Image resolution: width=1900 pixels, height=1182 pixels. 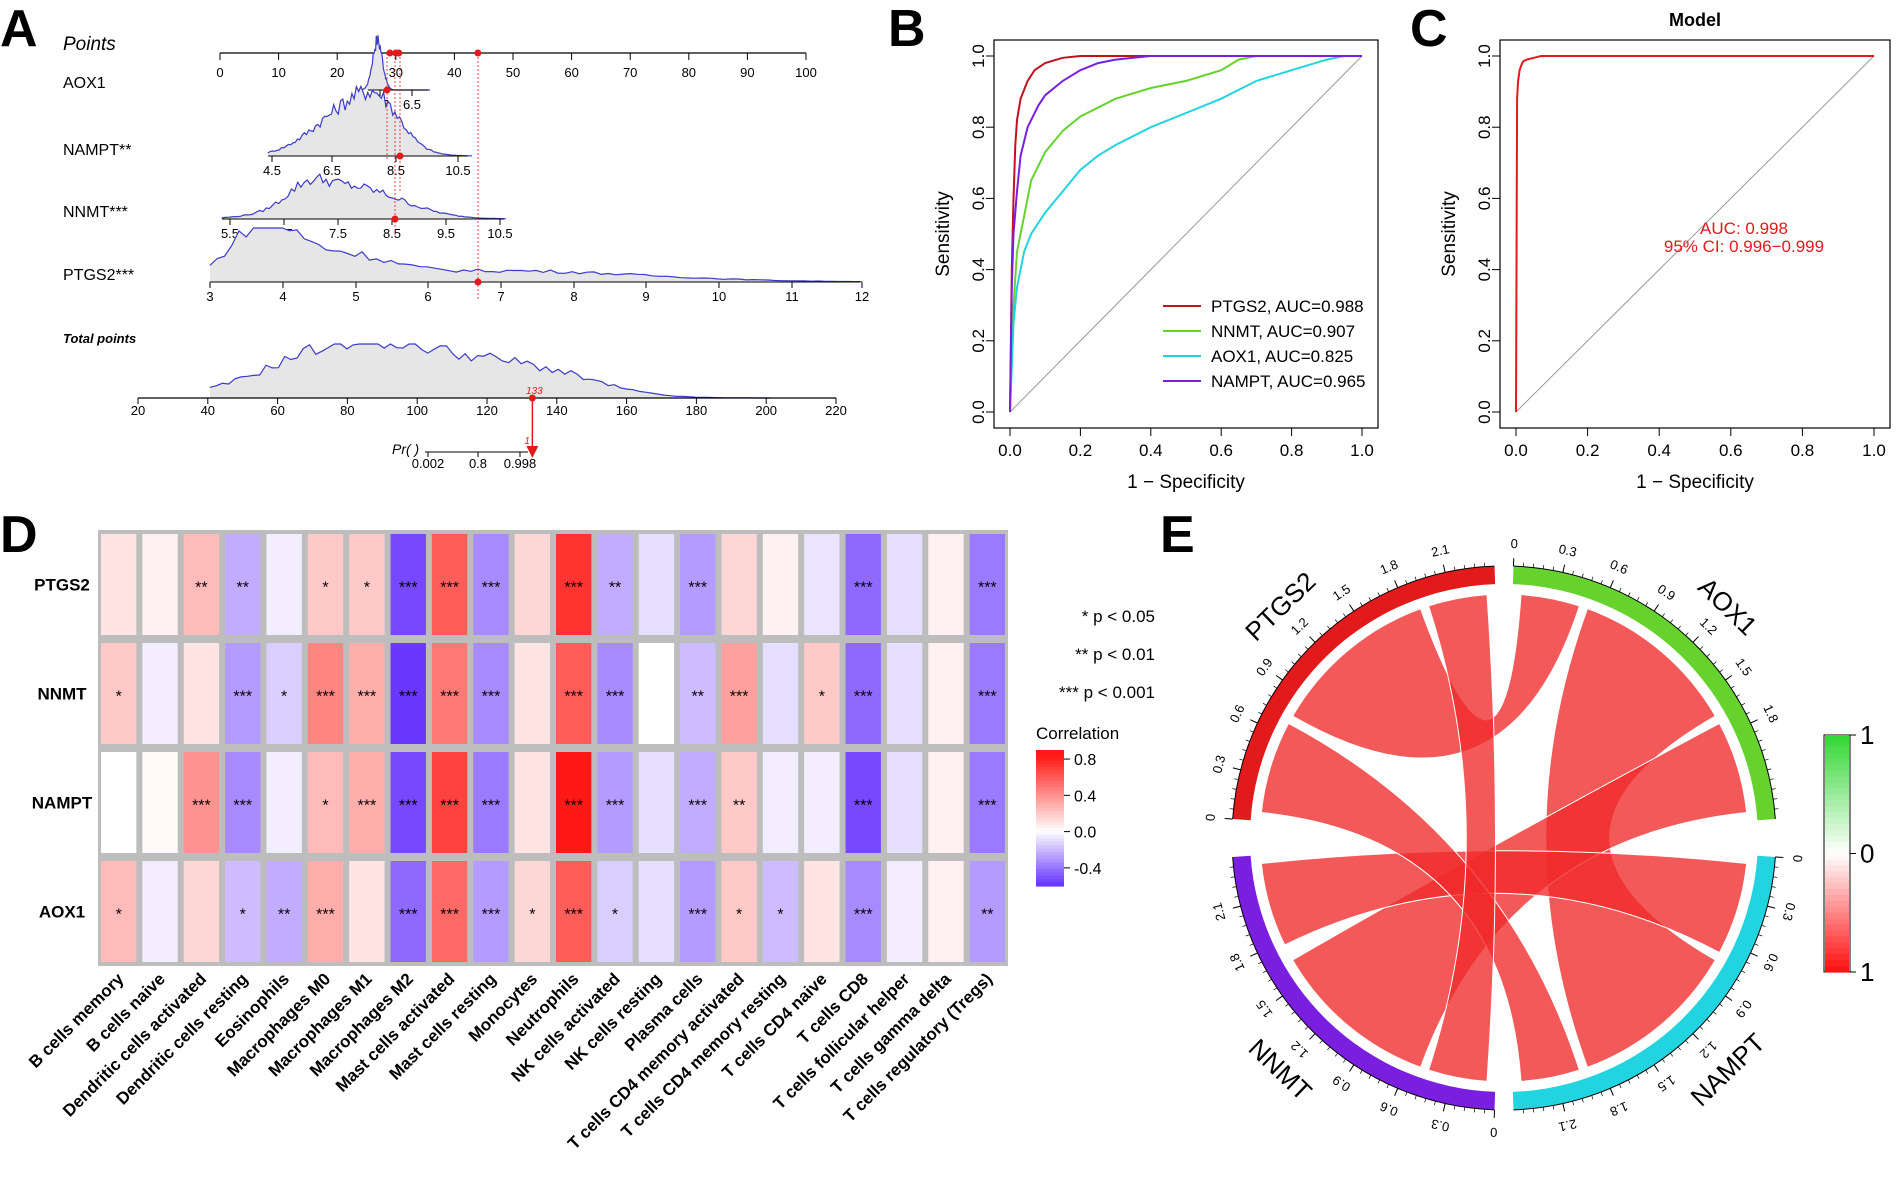 I want to click on significance-legend: * p < 0.05, so click(x=1118, y=616).